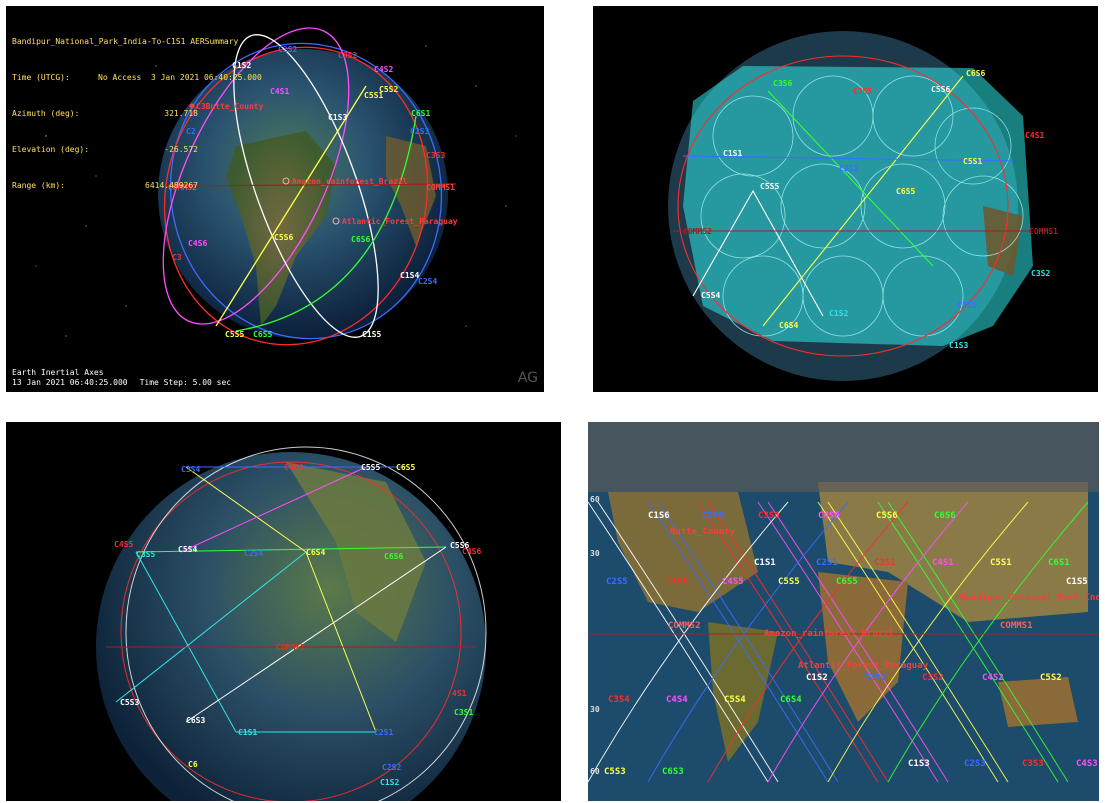 The image size is (1105, 803). I want to click on continent-south-america, so click(743, 692).